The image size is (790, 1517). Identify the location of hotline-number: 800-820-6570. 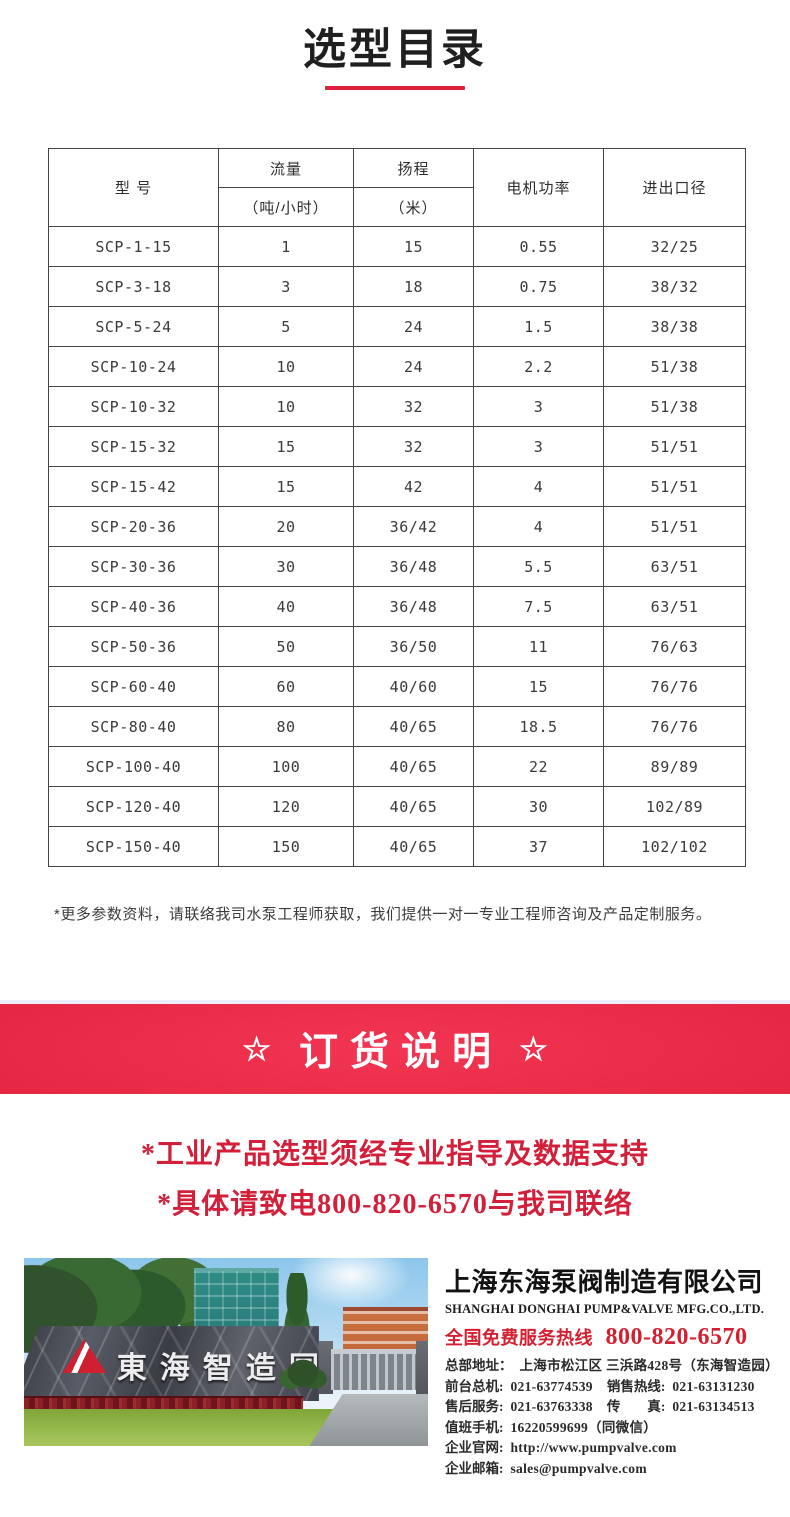
(676, 1337).